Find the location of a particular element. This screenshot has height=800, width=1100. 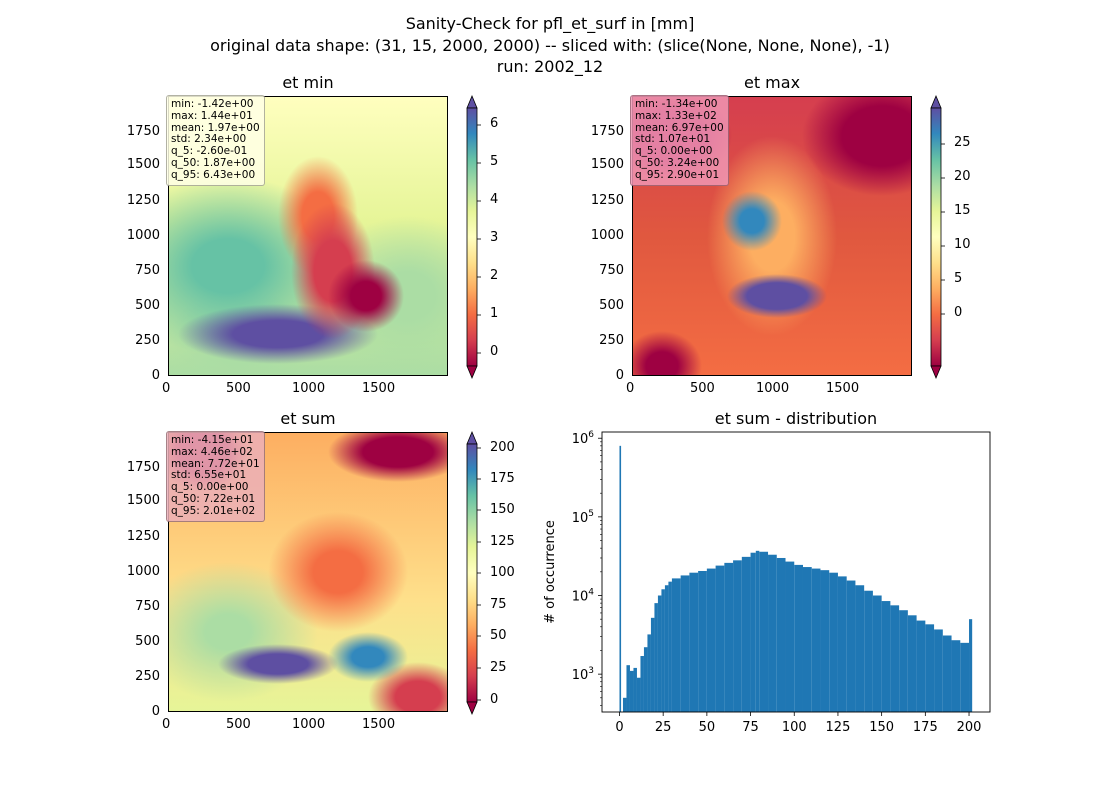

stat-q5: q_5: 0.00e+00 is located at coordinates (674, 151).